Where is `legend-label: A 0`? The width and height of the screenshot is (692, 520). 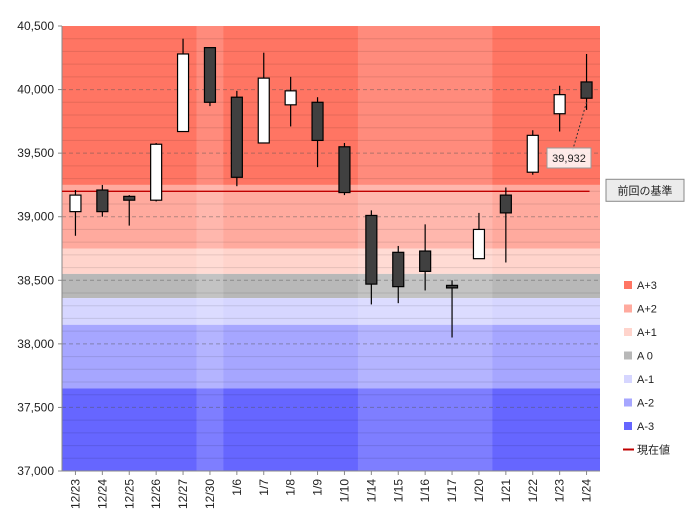 legend-label: A 0 is located at coordinates (645, 357).